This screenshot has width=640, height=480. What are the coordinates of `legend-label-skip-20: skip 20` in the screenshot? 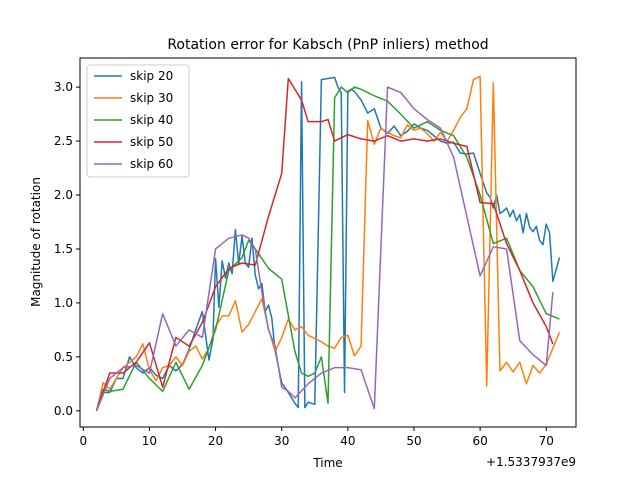 It's located at (151, 76).